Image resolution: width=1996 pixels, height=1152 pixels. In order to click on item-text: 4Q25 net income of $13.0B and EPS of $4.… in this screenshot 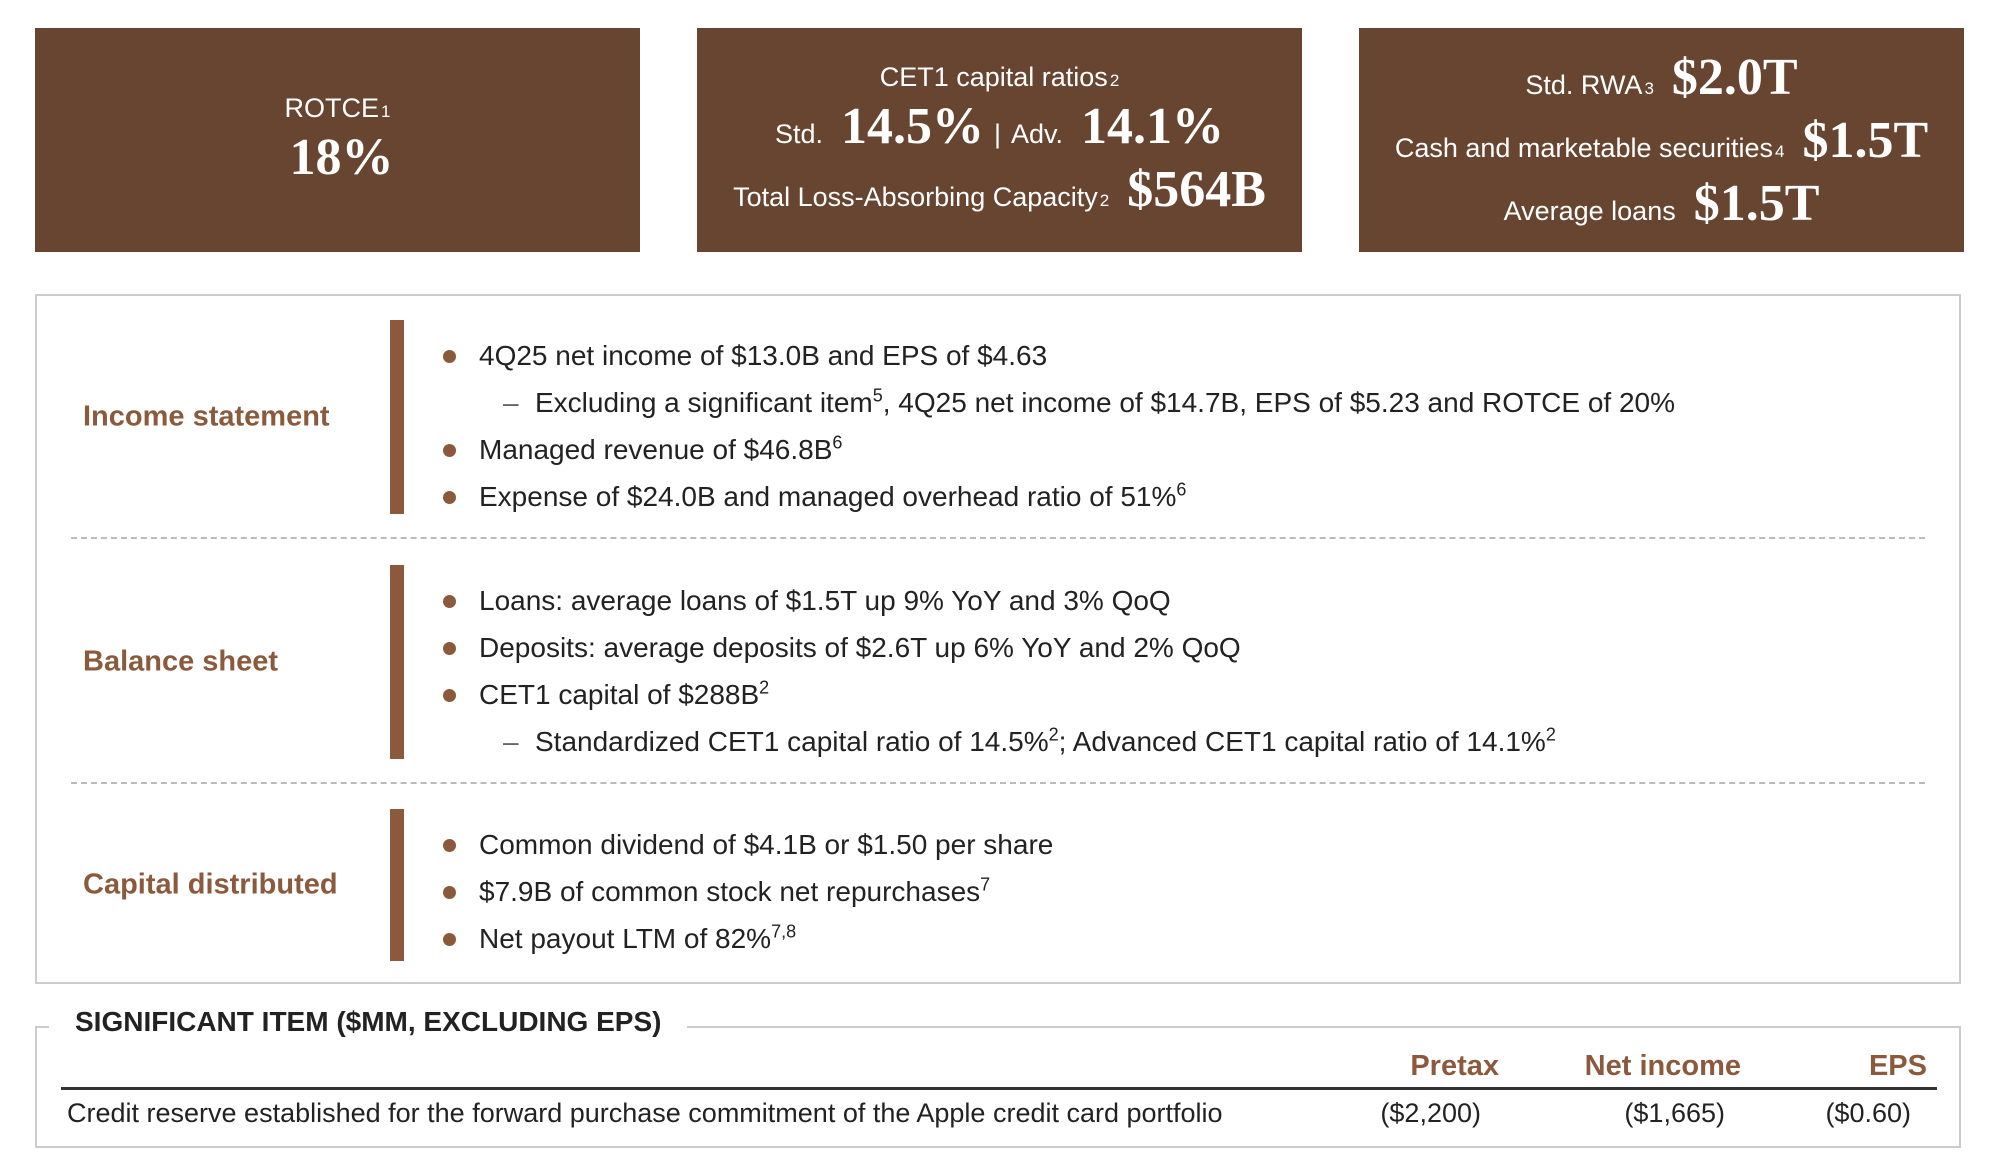, I will do `click(763, 355)`.